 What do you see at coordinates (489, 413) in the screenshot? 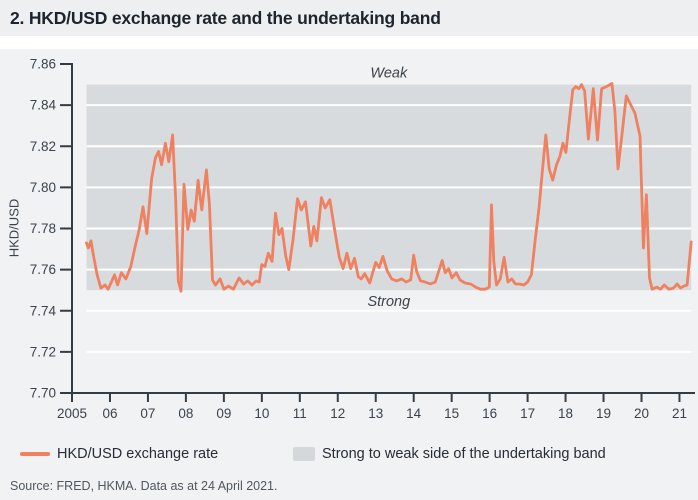
I see `x-tick-label: 16` at bounding box center [489, 413].